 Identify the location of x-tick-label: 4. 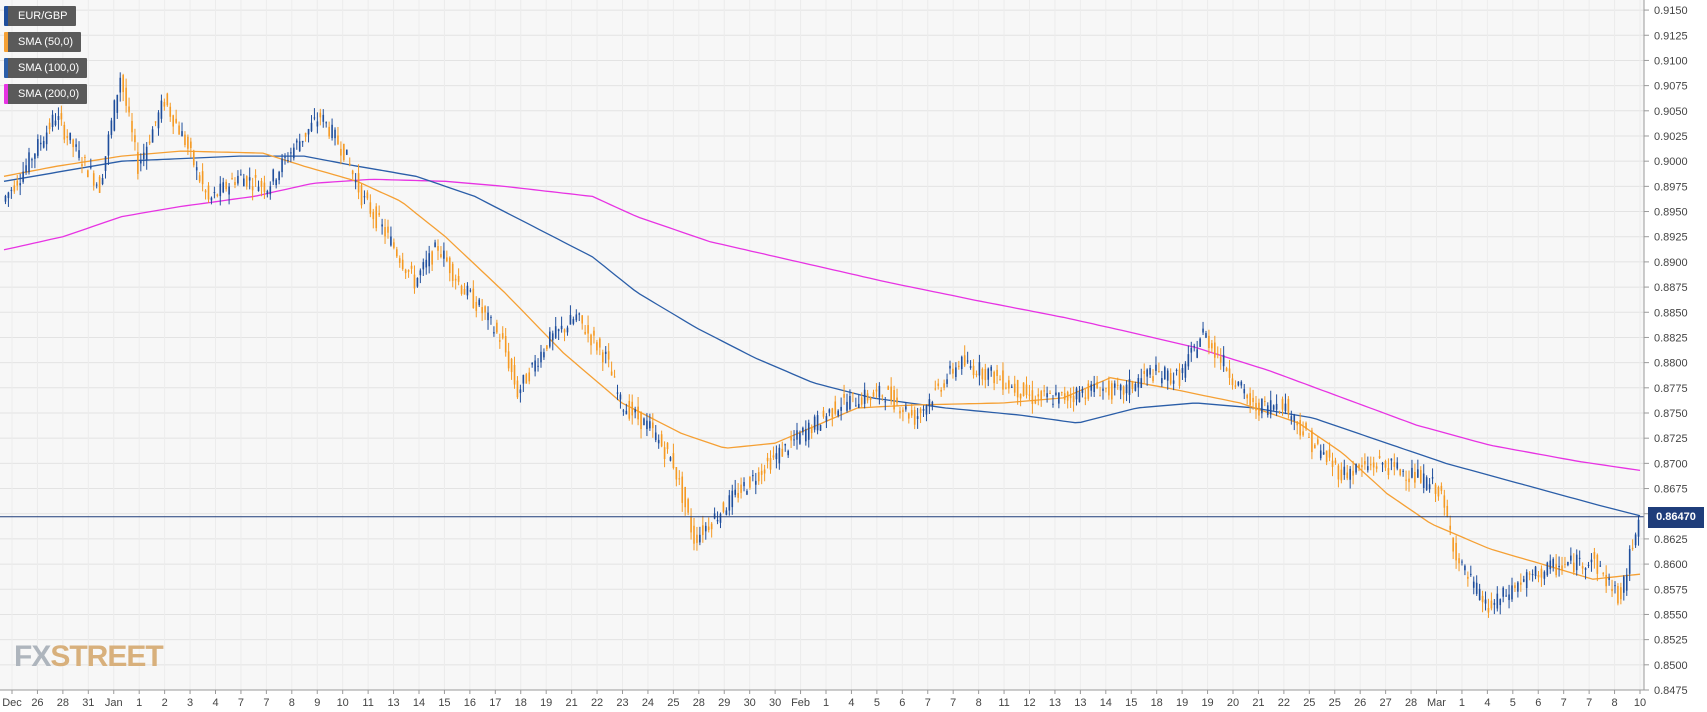
(851, 703).